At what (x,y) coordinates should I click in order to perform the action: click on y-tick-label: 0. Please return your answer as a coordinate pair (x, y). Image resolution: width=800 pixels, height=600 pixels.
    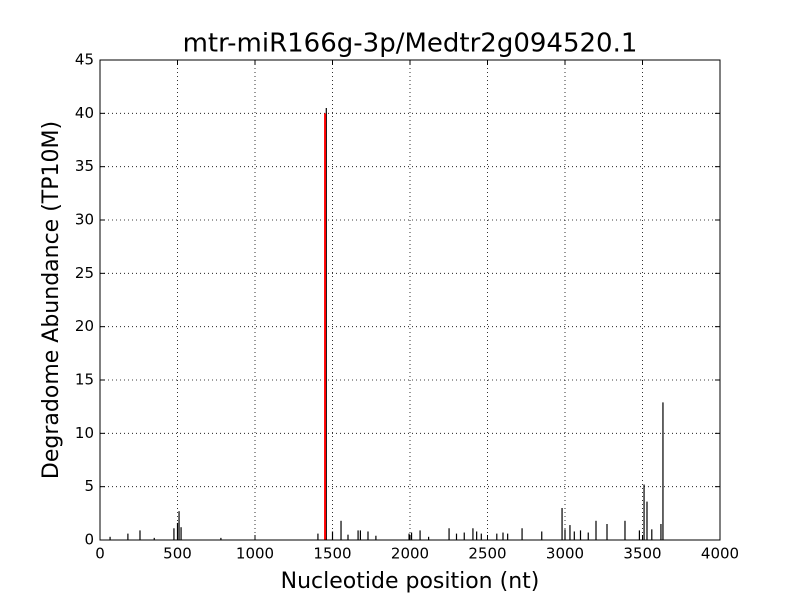
    Looking at the image, I should click on (89, 540).